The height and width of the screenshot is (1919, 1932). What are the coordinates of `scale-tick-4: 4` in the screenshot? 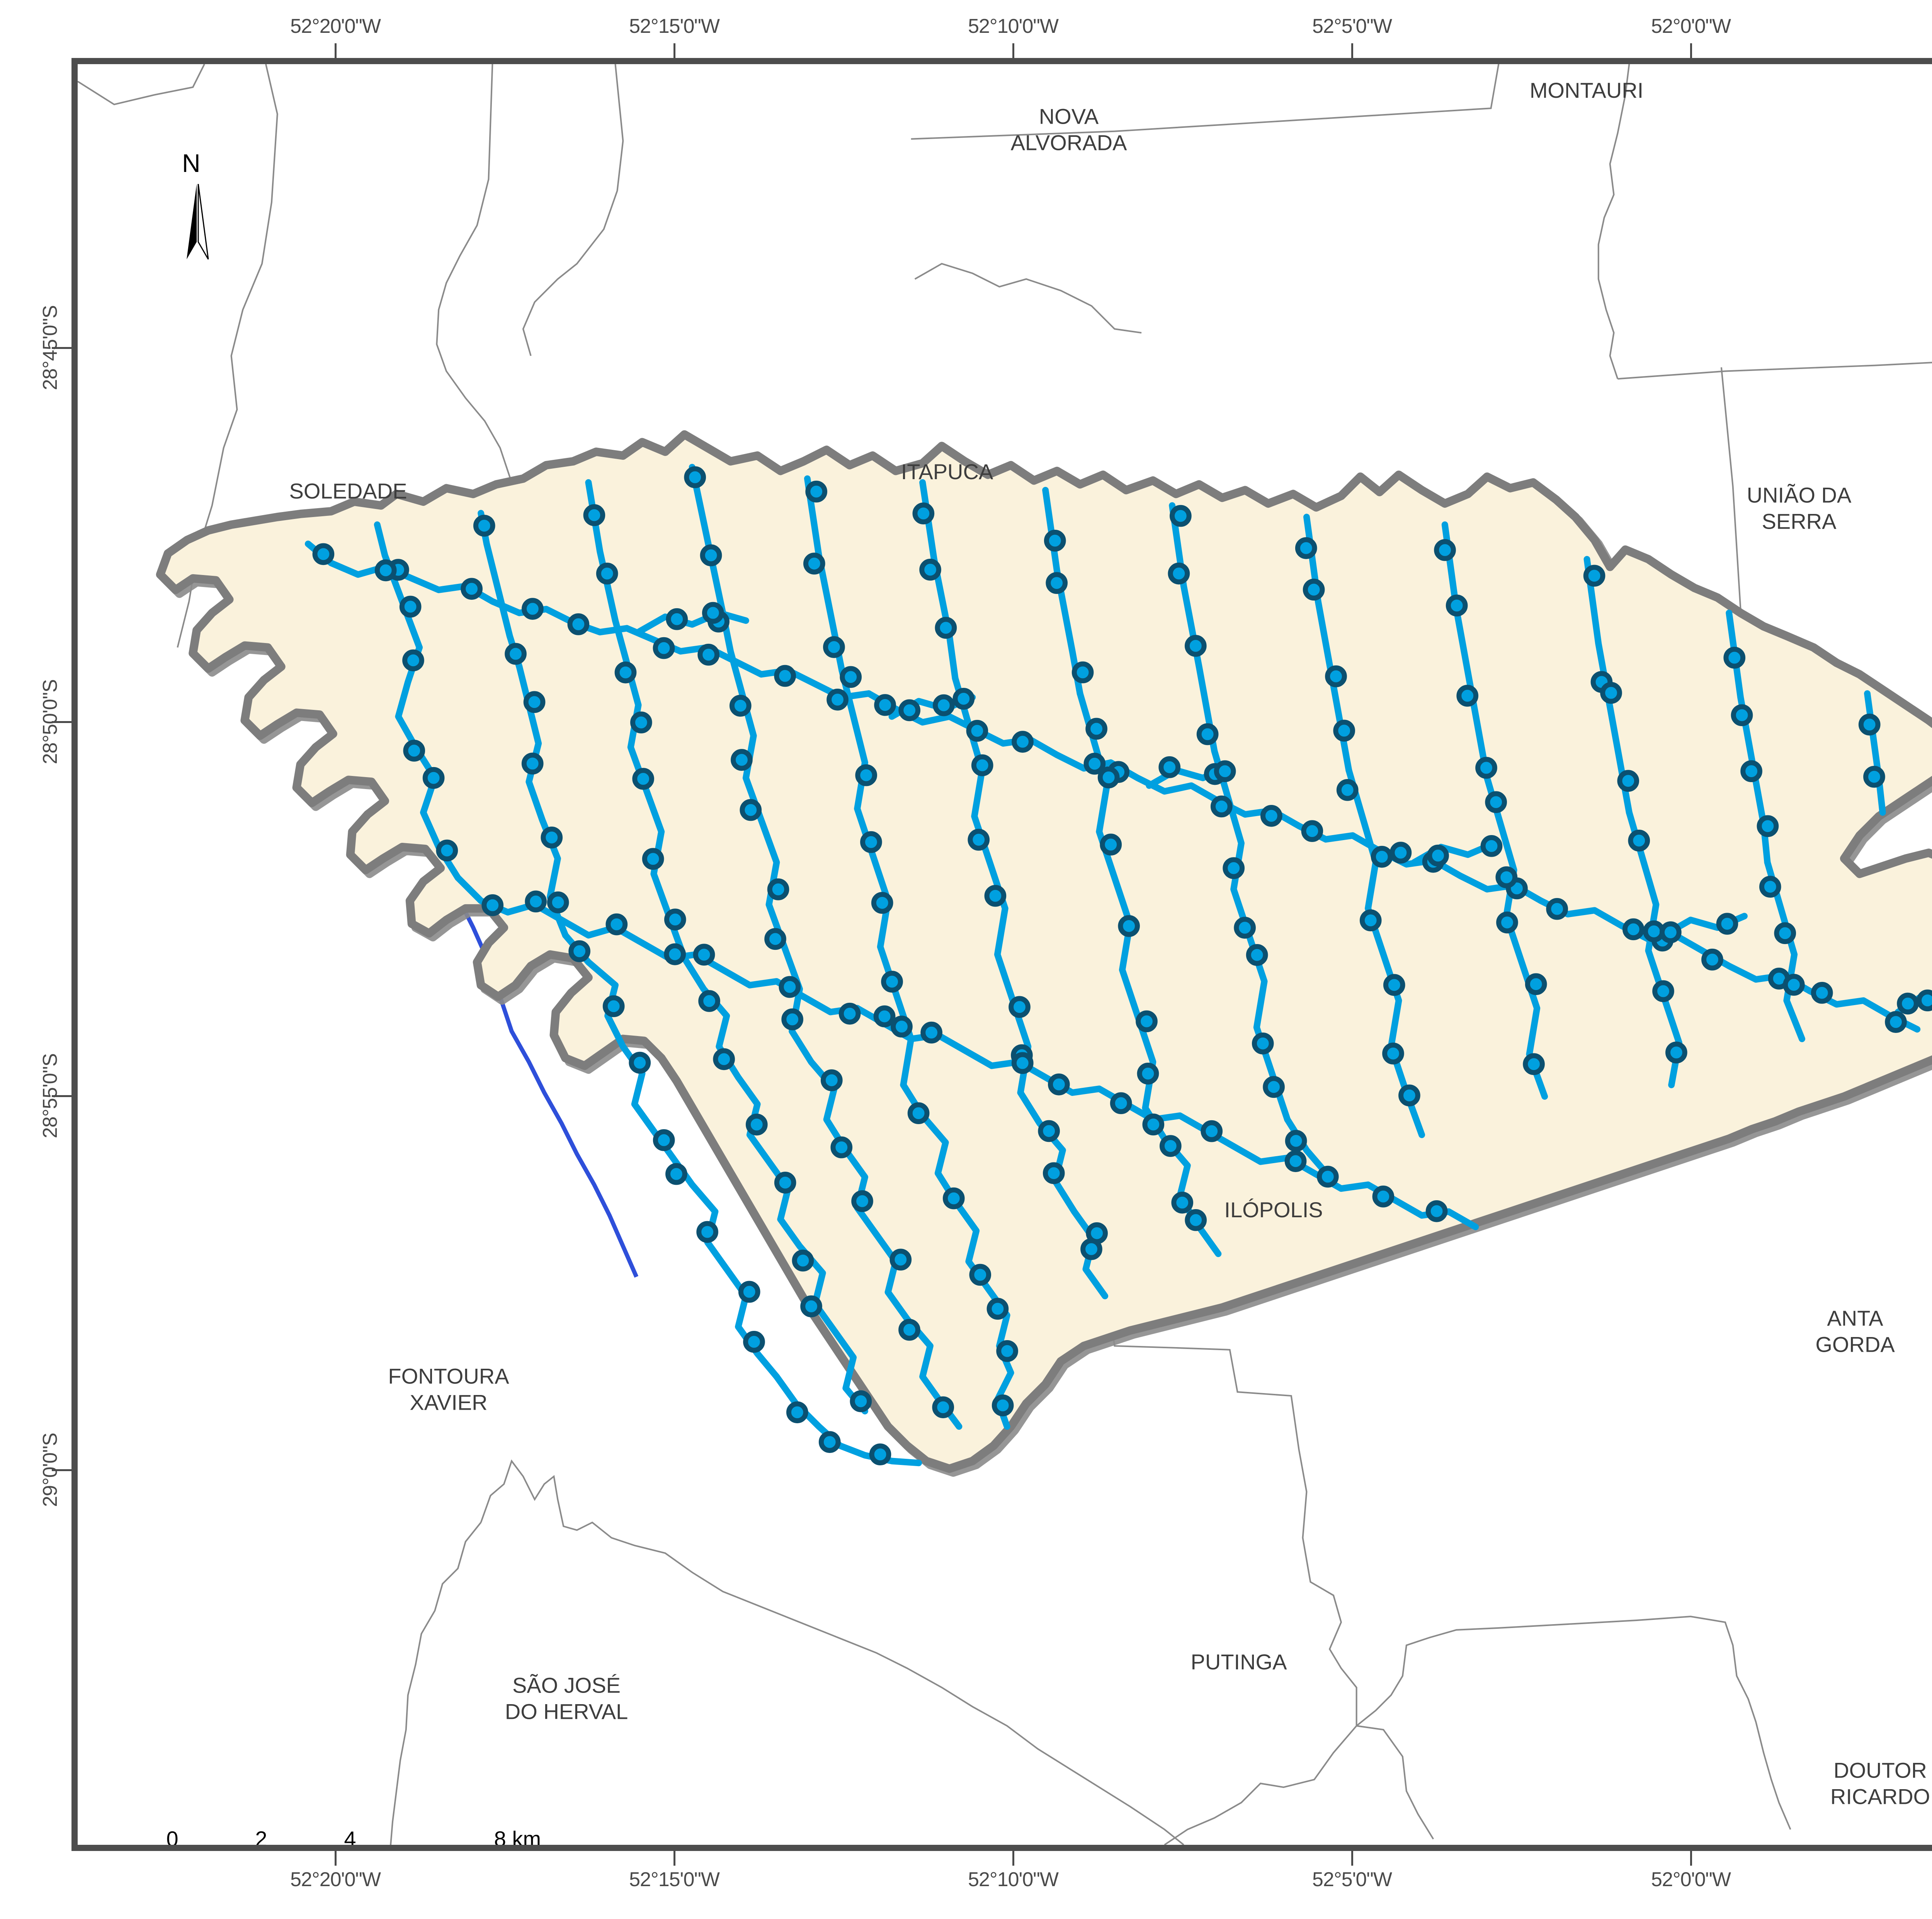 It's located at (350, 1839).